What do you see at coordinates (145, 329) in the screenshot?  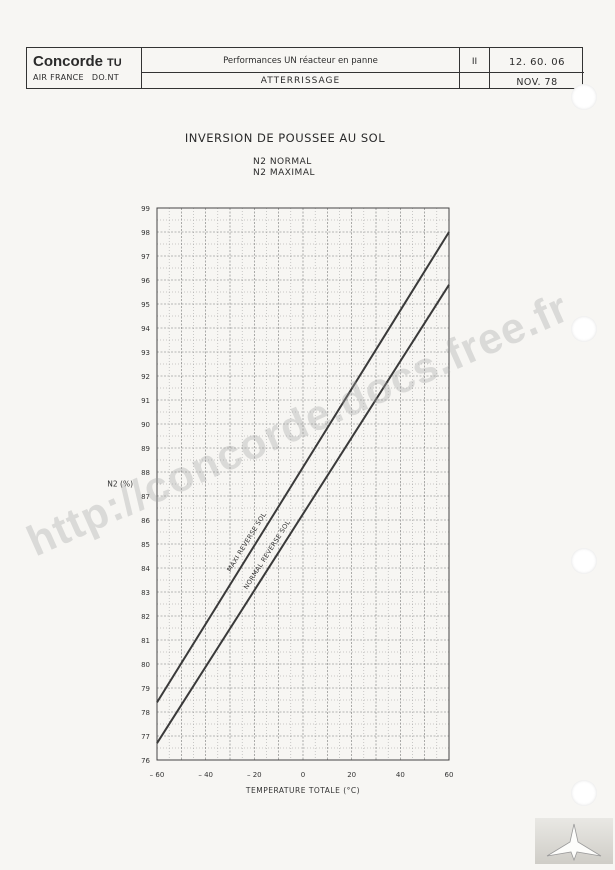 I see `y-tick-label: 94` at bounding box center [145, 329].